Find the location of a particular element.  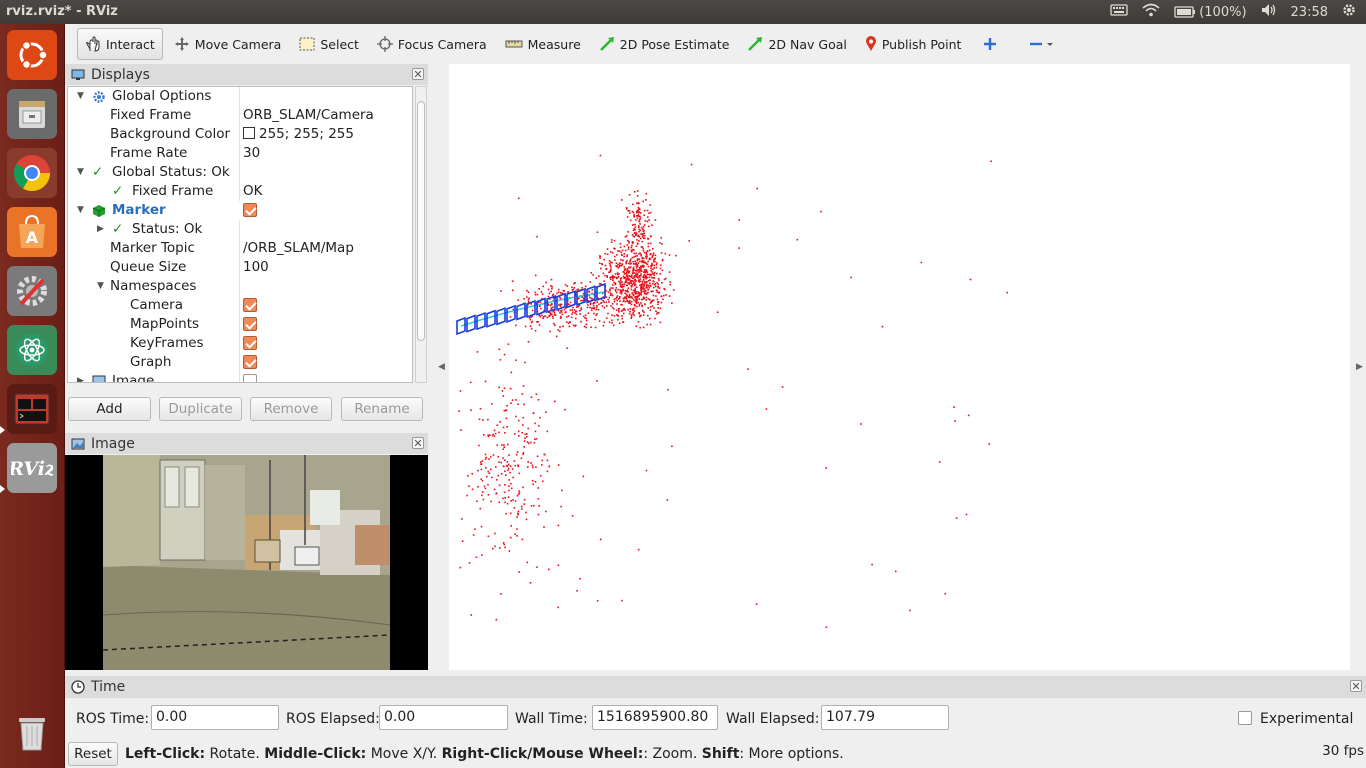

publish-point-tool-button: Publish Point is located at coordinates (913, 44).